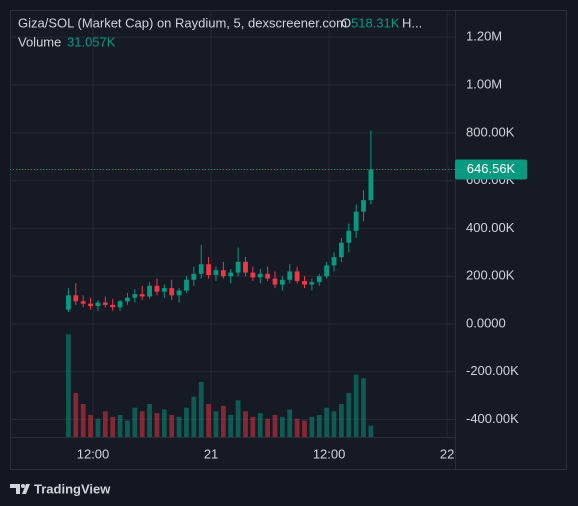  Describe the element at coordinates (486, 322) in the screenshot. I see `y-tick-label: 0.0000` at that location.